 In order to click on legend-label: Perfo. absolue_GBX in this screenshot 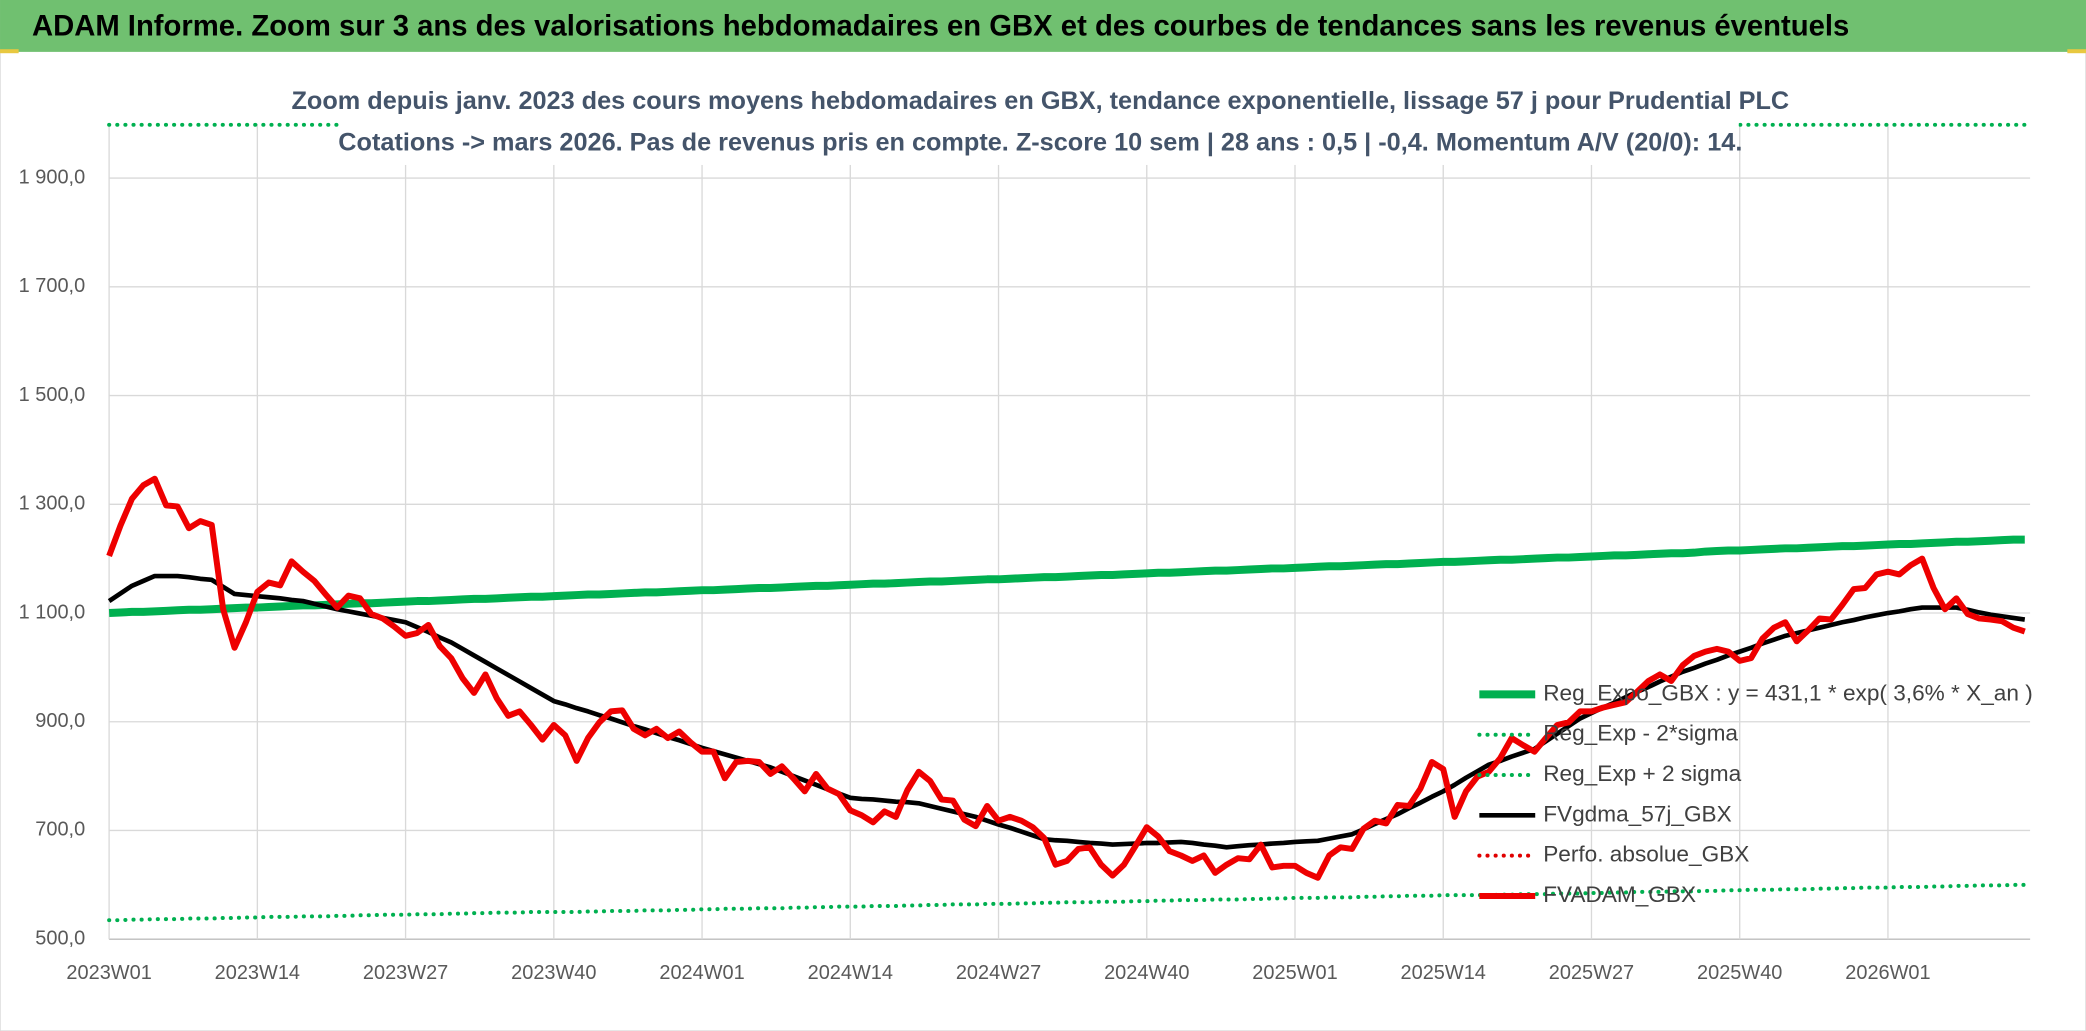, I will do `click(1646, 854)`.